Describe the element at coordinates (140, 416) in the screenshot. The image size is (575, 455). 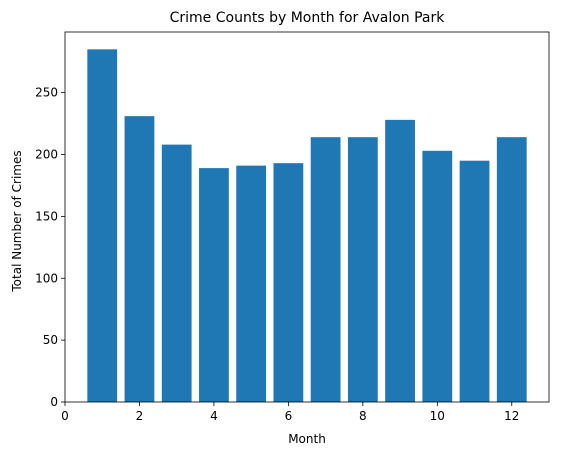
I see `x-tick-label: 2` at that location.